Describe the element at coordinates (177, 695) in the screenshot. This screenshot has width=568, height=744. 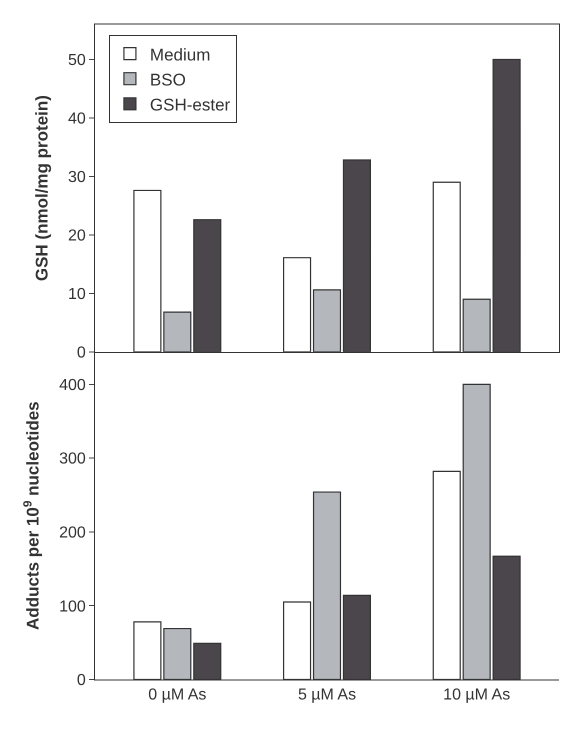
I see `x-tick-label: 0 µM As` at that location.